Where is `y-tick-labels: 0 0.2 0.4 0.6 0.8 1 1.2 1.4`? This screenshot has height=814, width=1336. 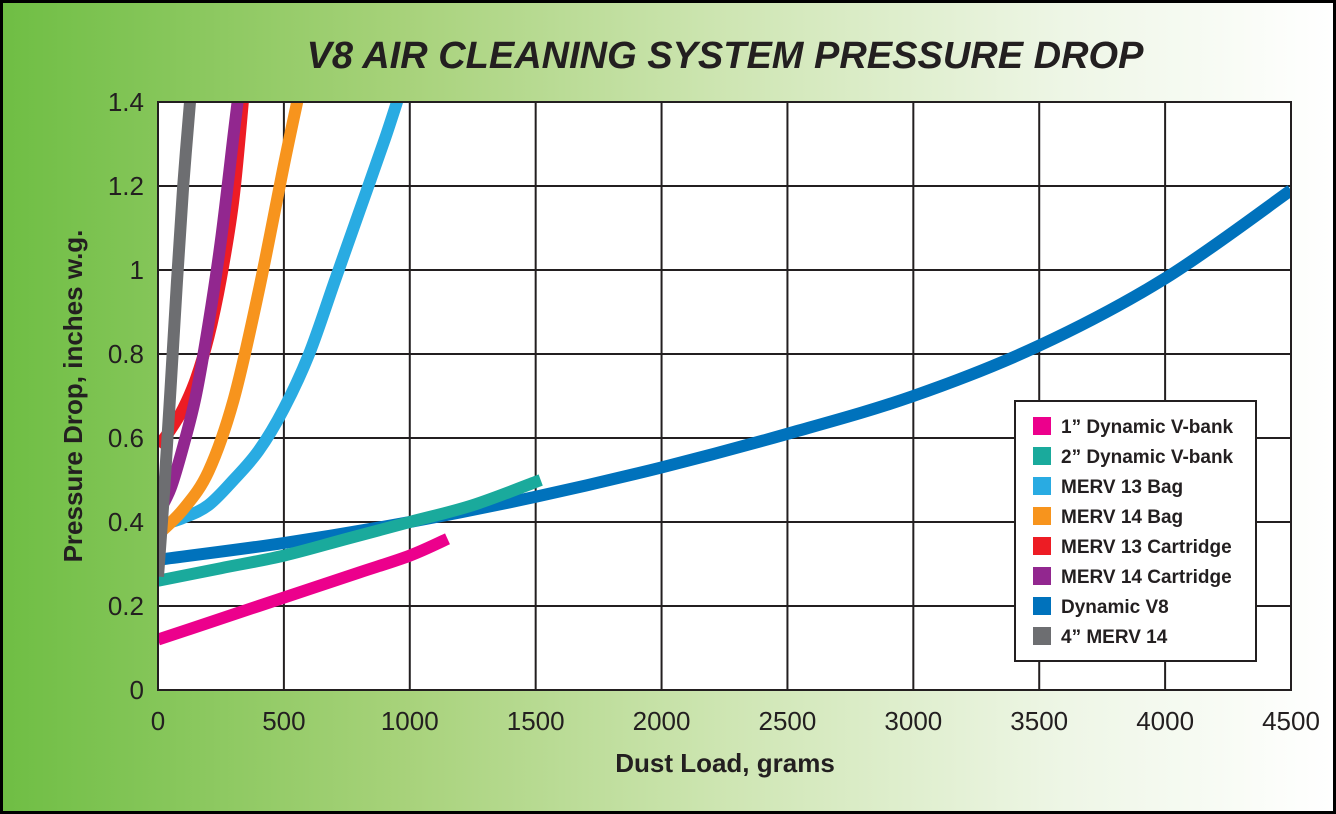
y-tick-labels: 0 0.2 0.4 0.6 0.8 1 1.2 1.4 is located at coordinates (126, 396).